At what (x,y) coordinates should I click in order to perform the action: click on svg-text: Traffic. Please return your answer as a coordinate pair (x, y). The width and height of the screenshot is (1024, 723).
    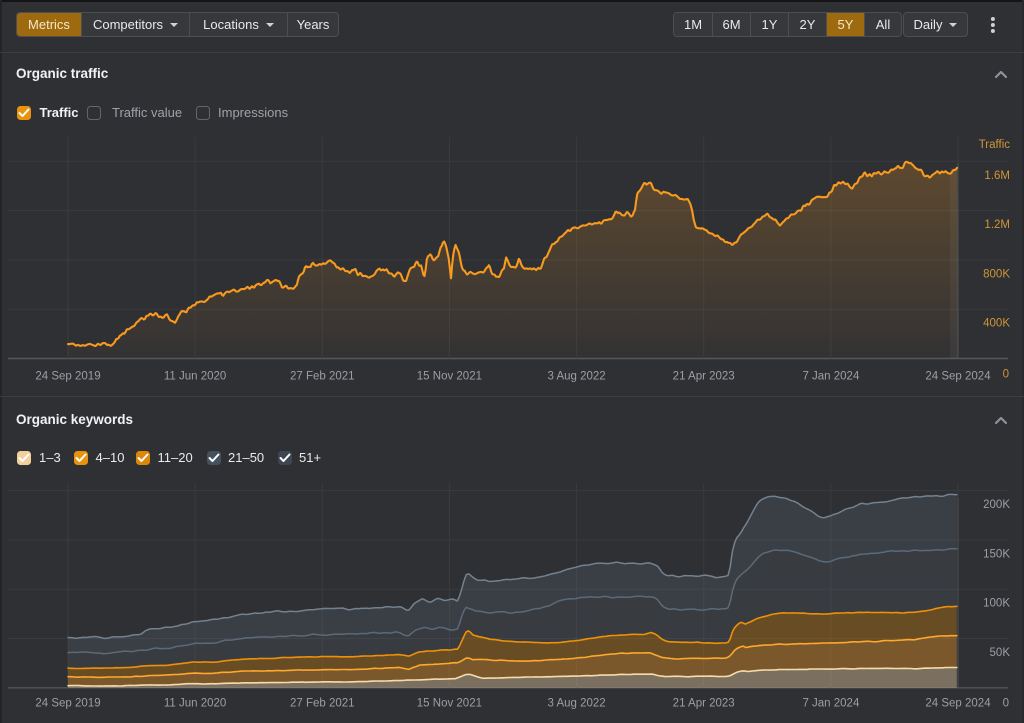
    Looking at the image, I should click on (995, 145).